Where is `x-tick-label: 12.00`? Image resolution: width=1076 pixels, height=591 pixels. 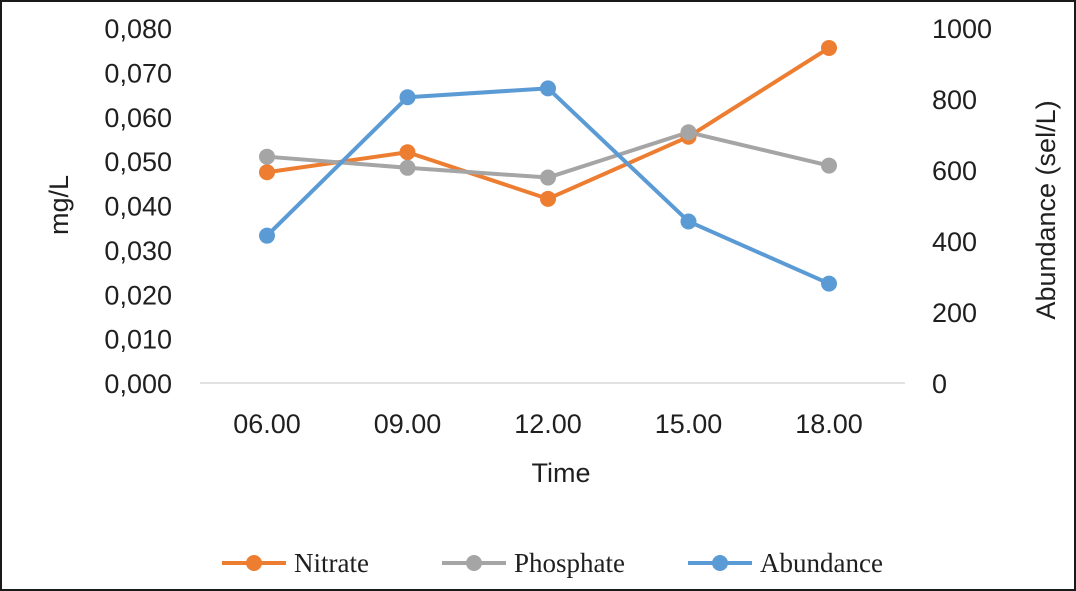
x-tick-label: 12.00 is located at coordinates (548, 424).